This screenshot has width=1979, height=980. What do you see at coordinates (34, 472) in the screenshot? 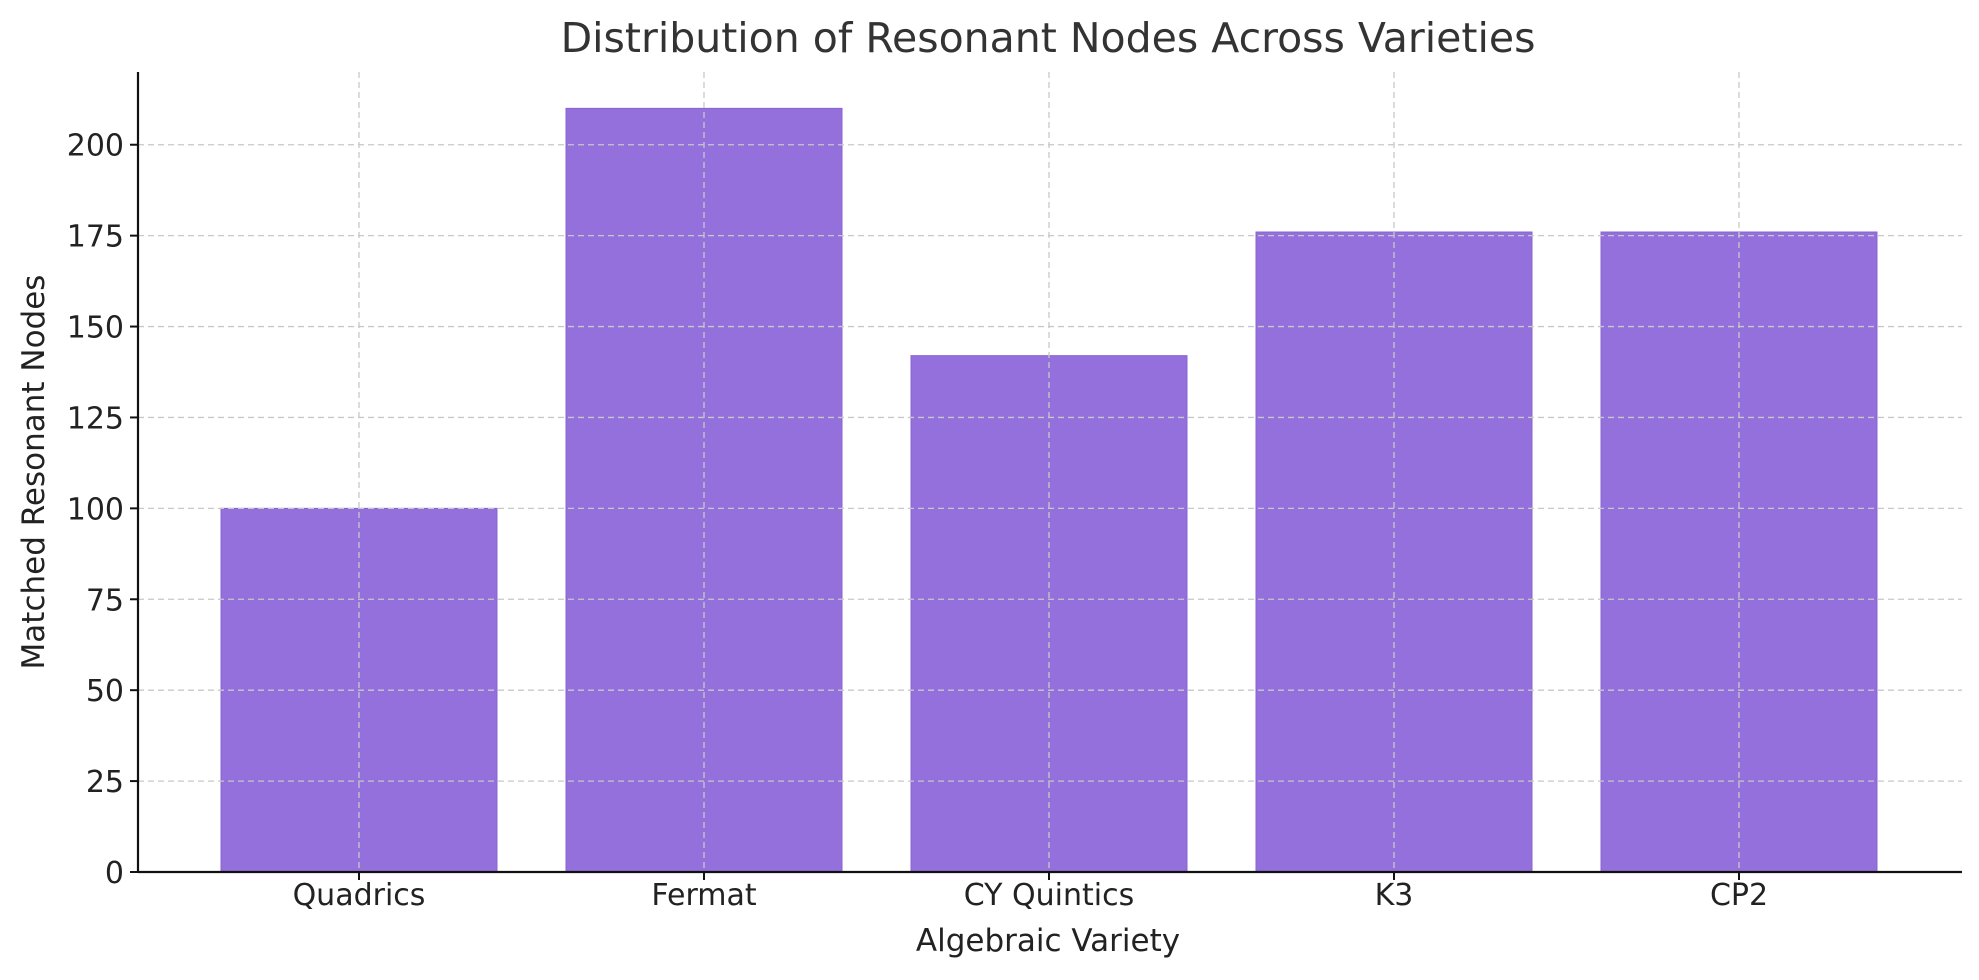
I see `y-axis-label: Matched Resonant Nodes` at bounding box center [34, 472].